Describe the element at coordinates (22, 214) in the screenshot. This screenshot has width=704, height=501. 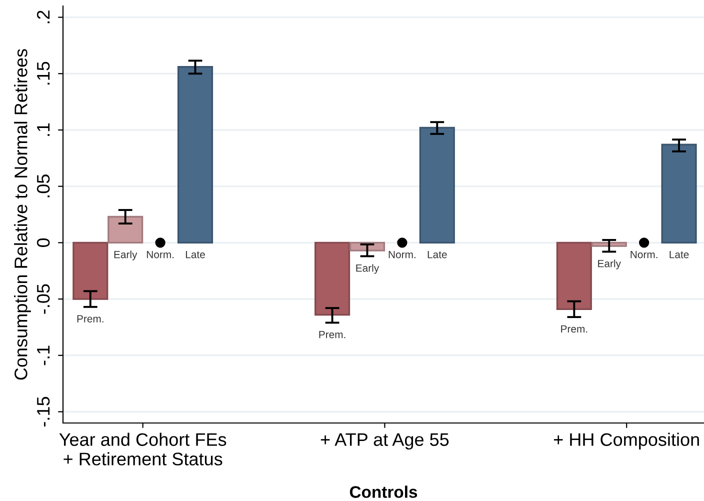
I see `y-axis-title: Consumption Relative to Normal Retirees` at that location.